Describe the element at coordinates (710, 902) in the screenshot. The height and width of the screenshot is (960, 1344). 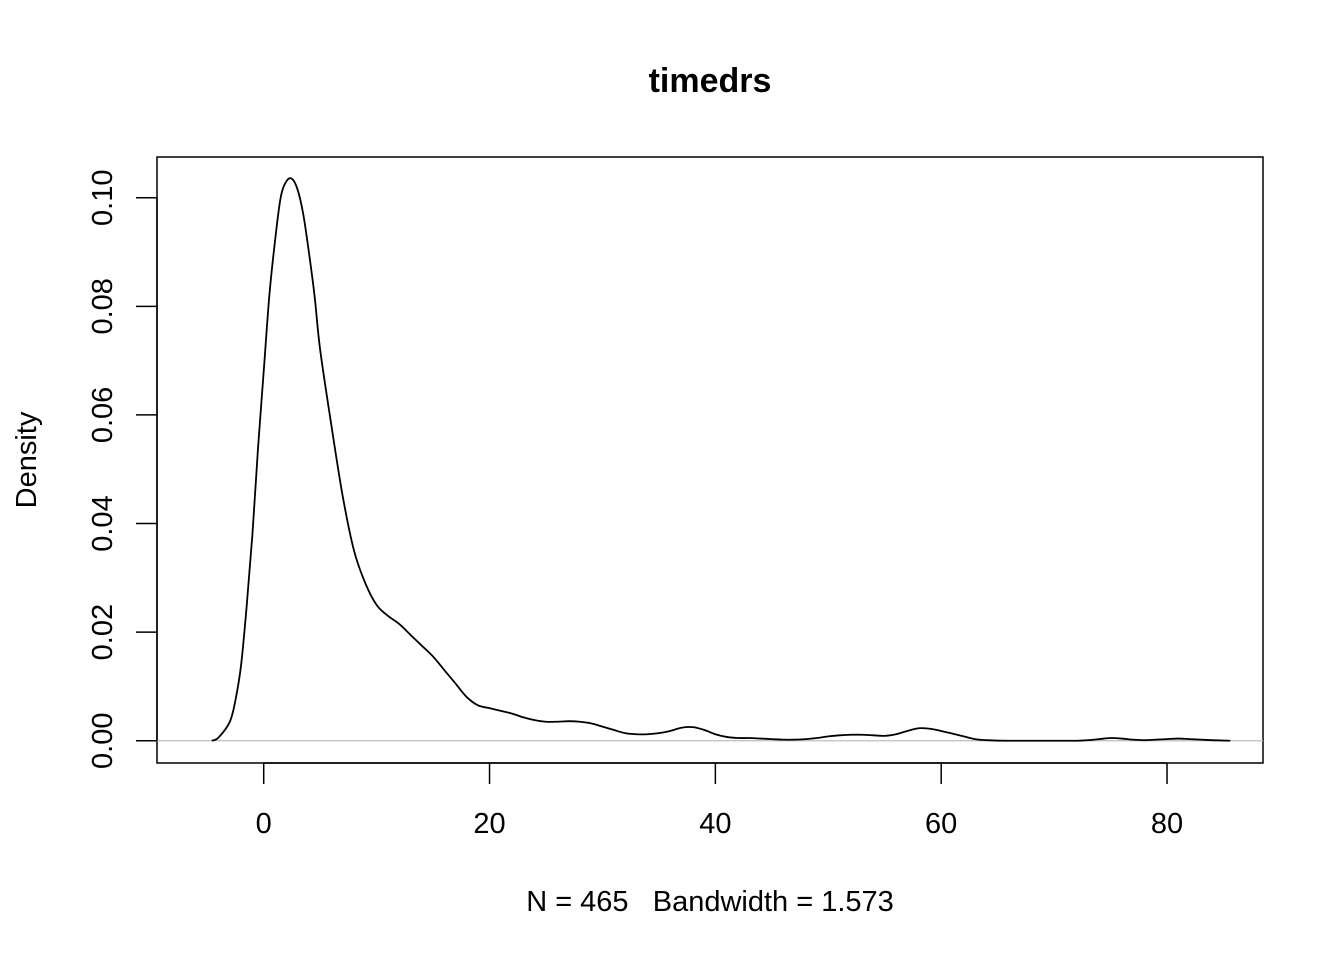
I see `x-axis-label: N = 465 Bandwidth = 1.573` at that location.